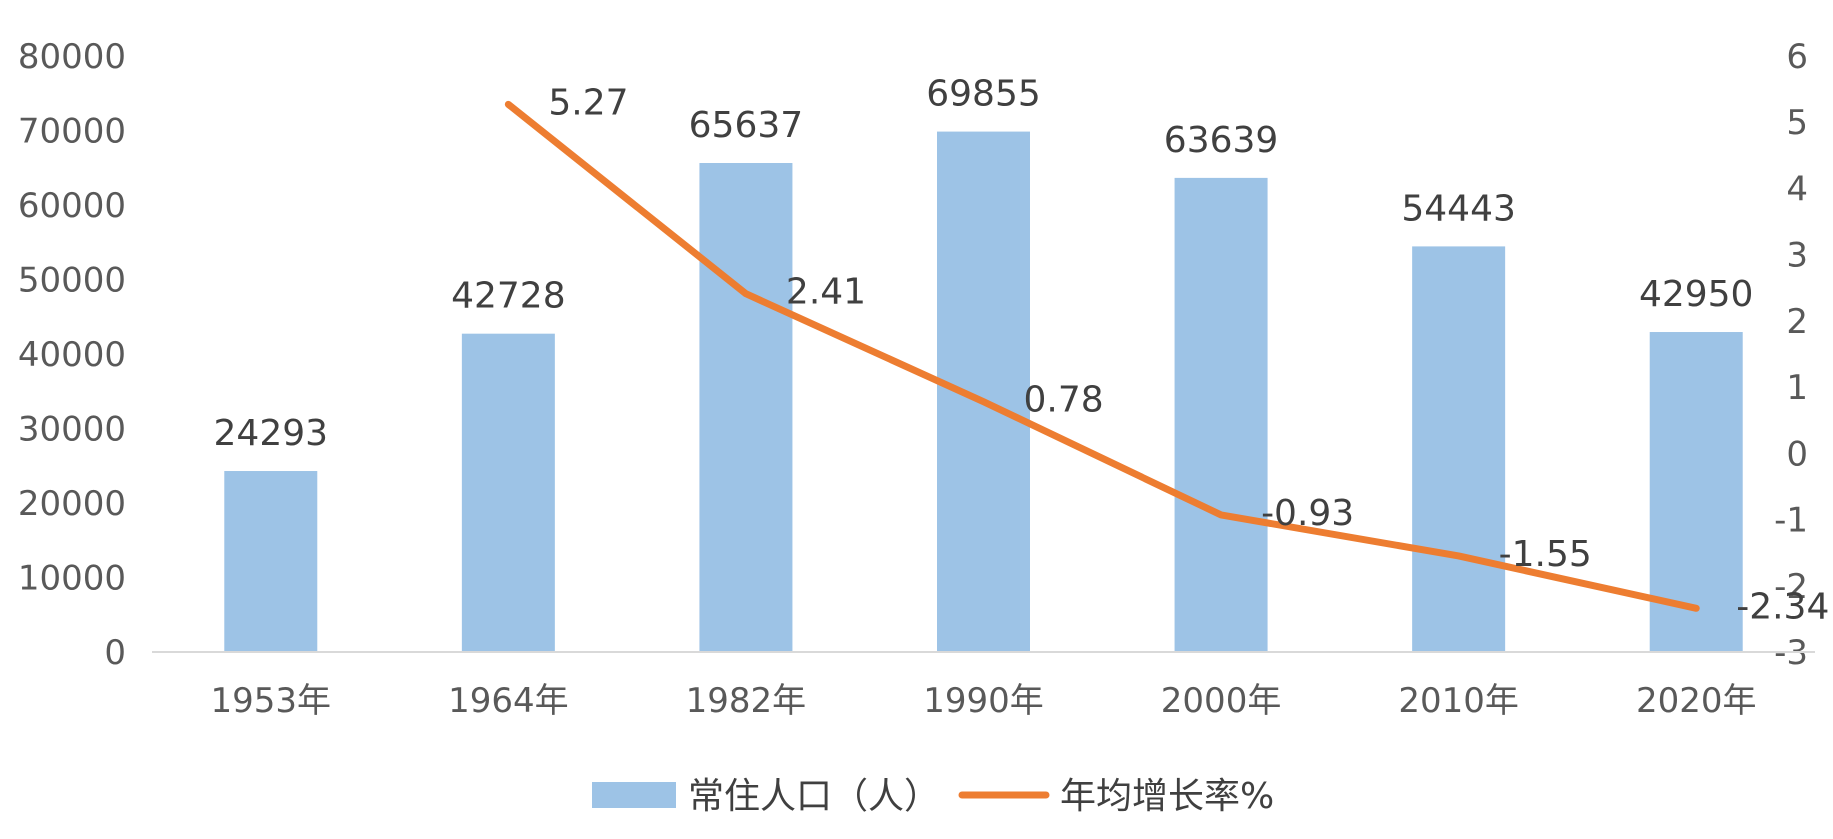 The width and height of the screenshot is (1833, 839). Describe the element at coordinates (1221, 701) in the screenshot. I see `category-label: 2000年` at that location.